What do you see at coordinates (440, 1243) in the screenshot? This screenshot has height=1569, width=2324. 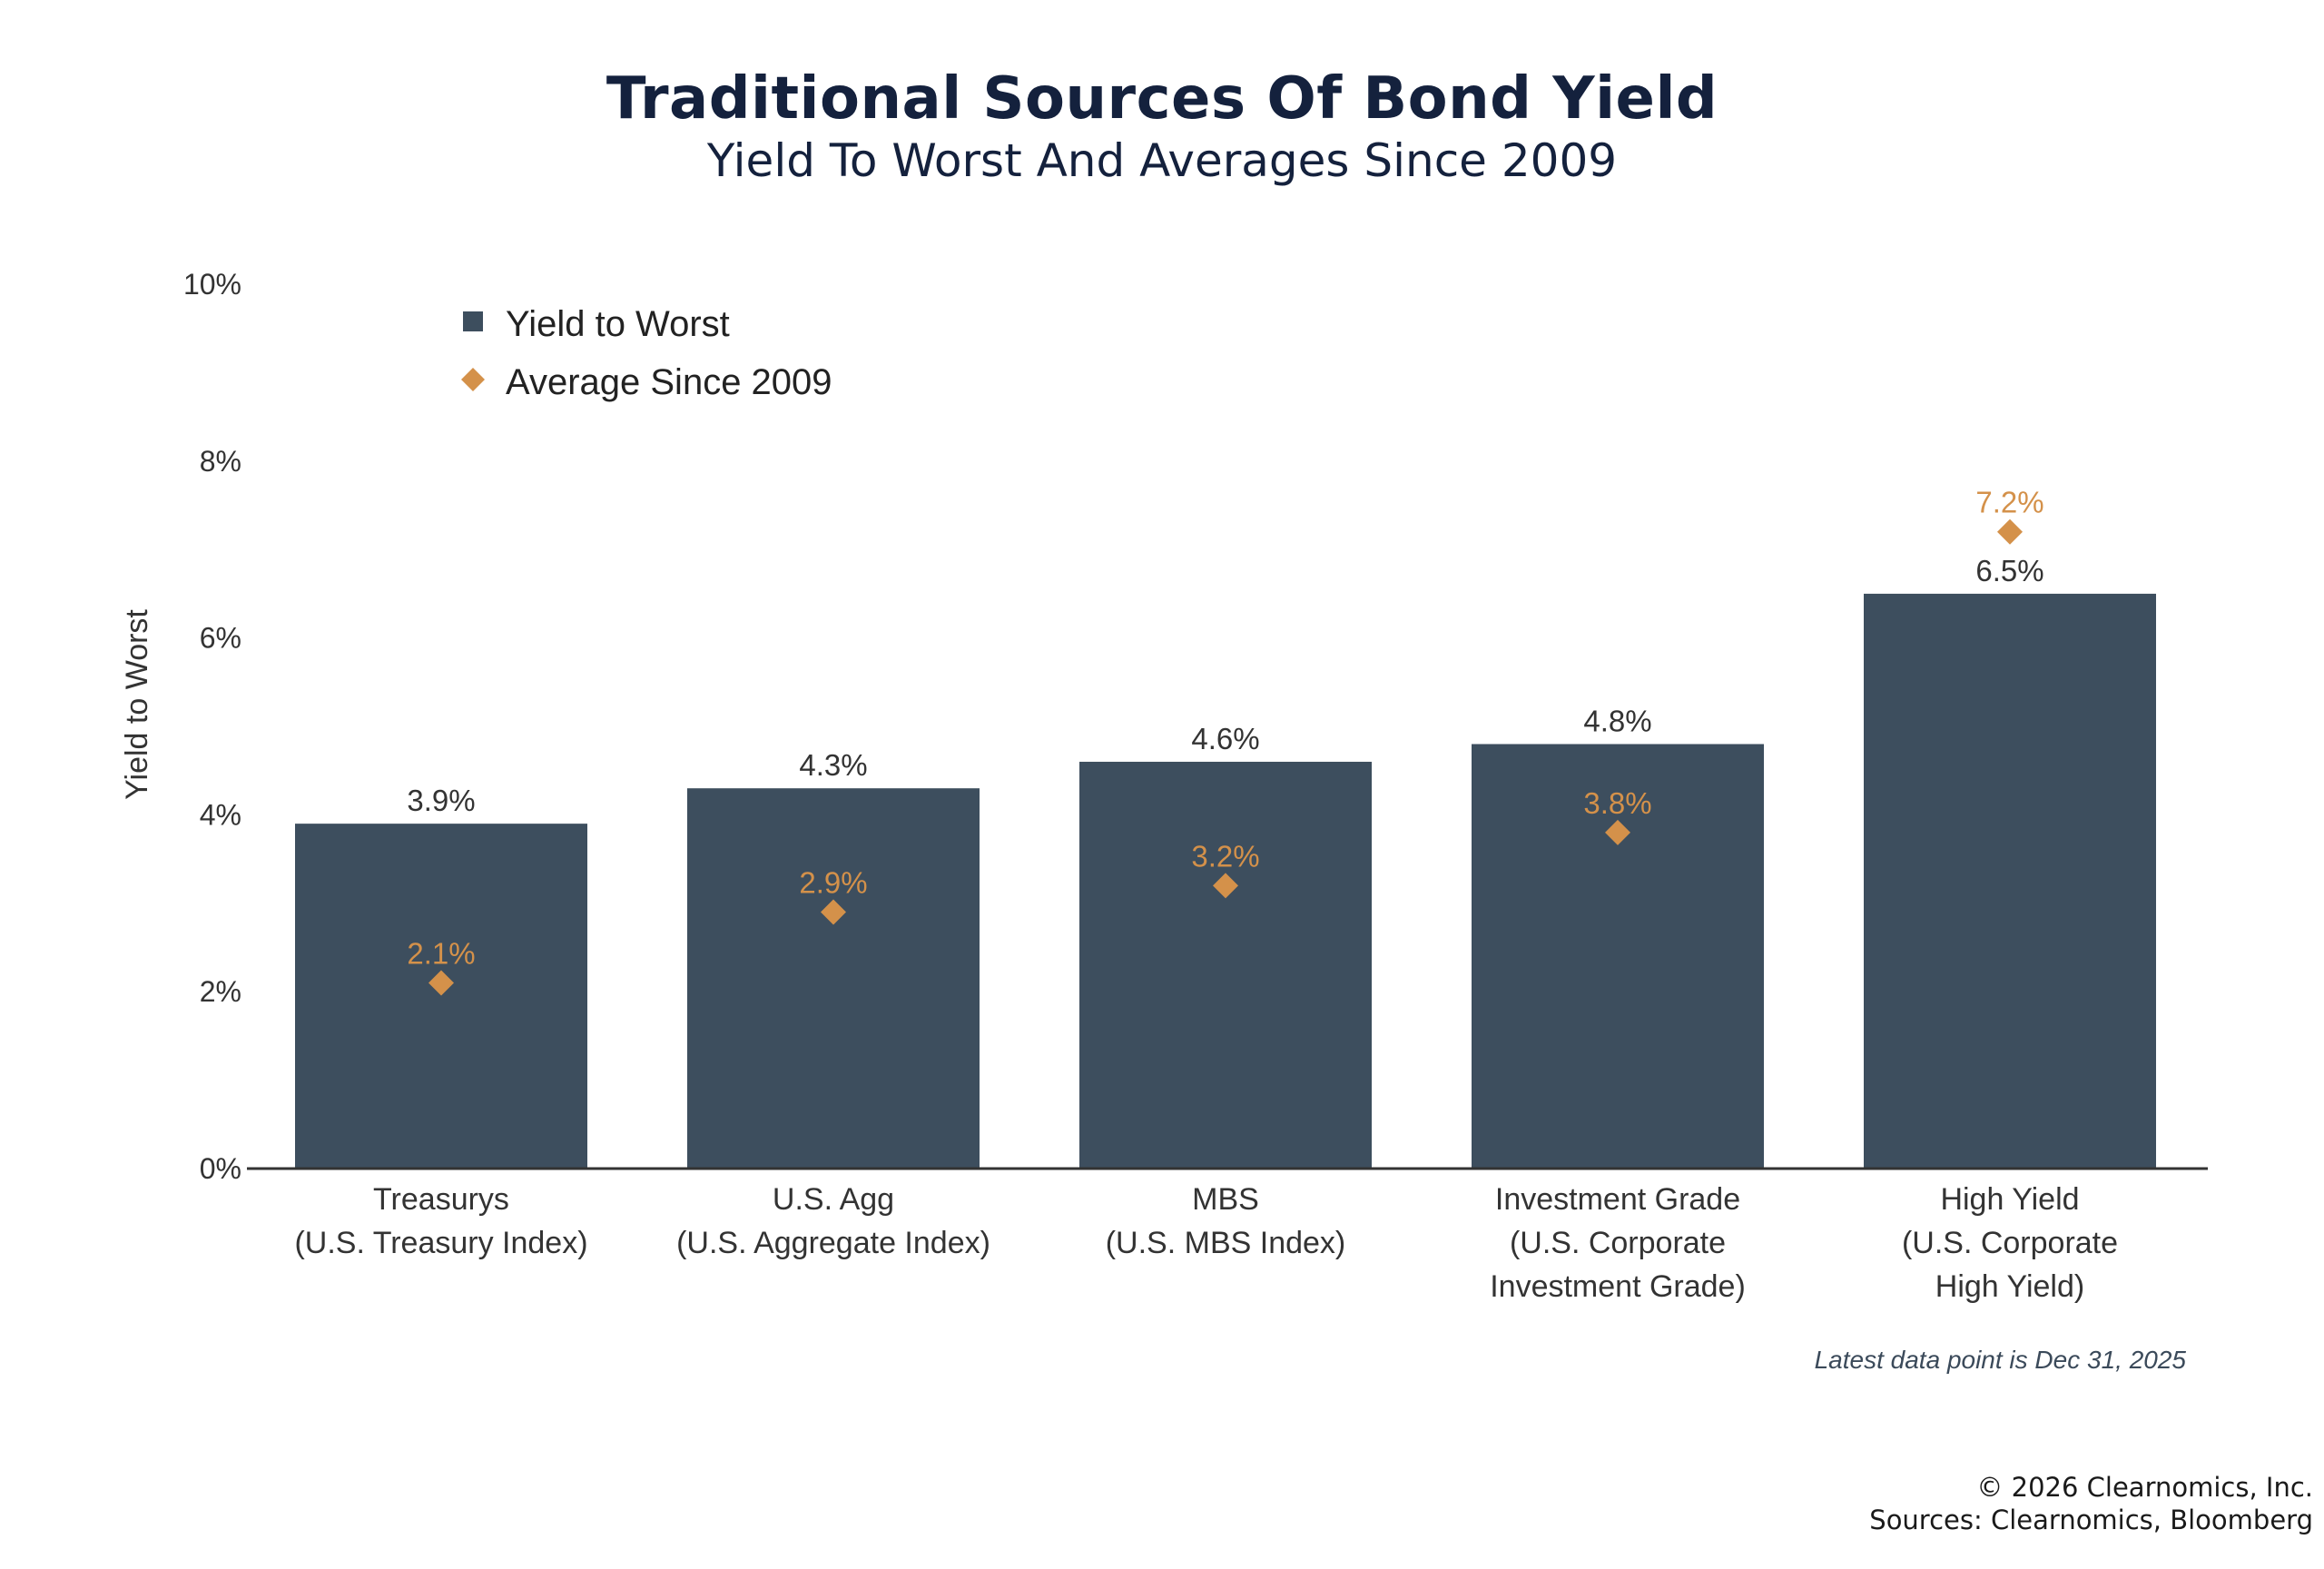 I see `x-category-label: (U.S. Treasury Index)` at bounding box center [440, 1243].